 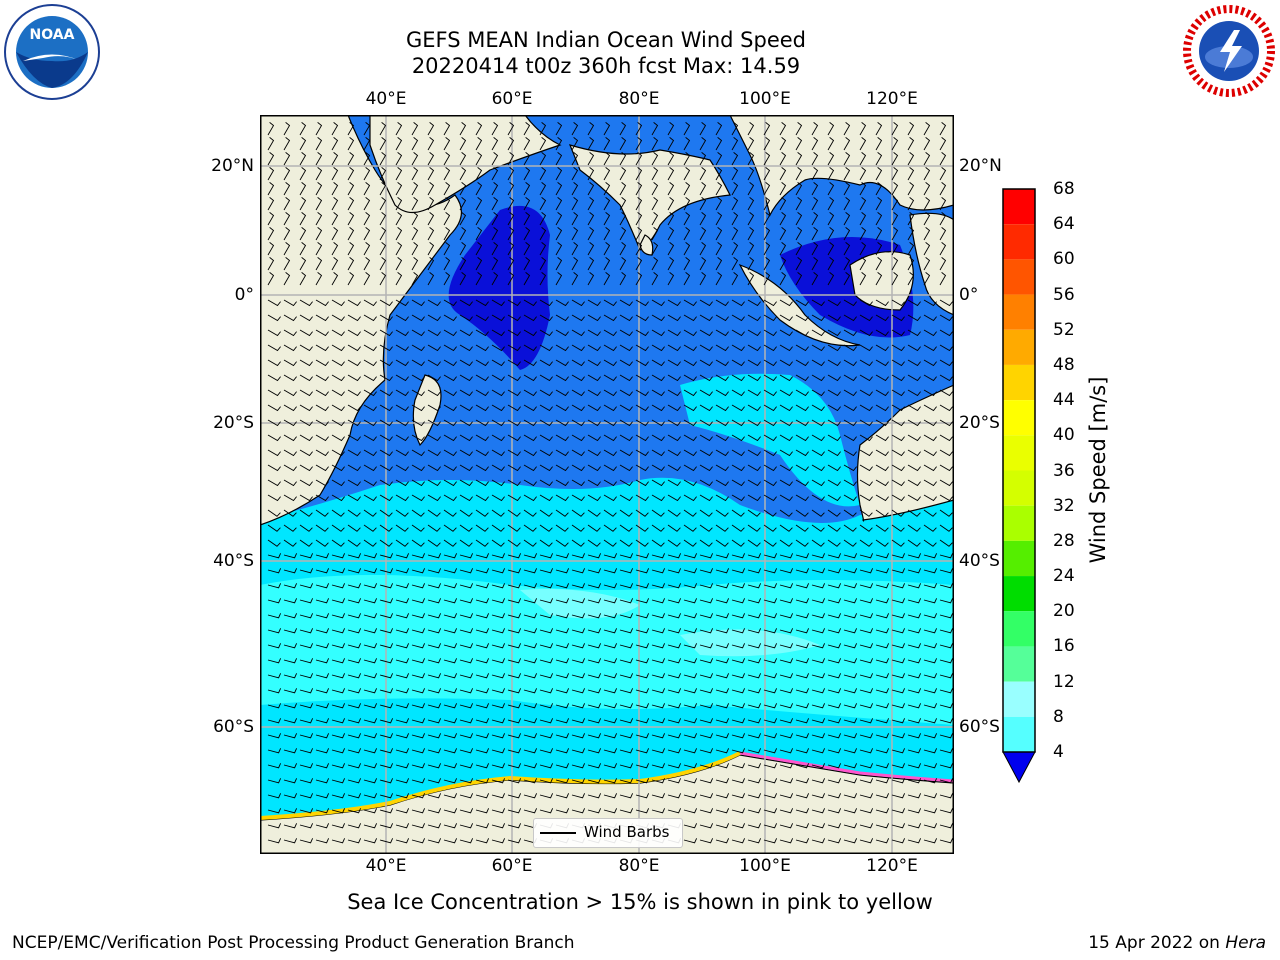 I want to click on colorbar-tick: 16, so click(x=1064, y=646).